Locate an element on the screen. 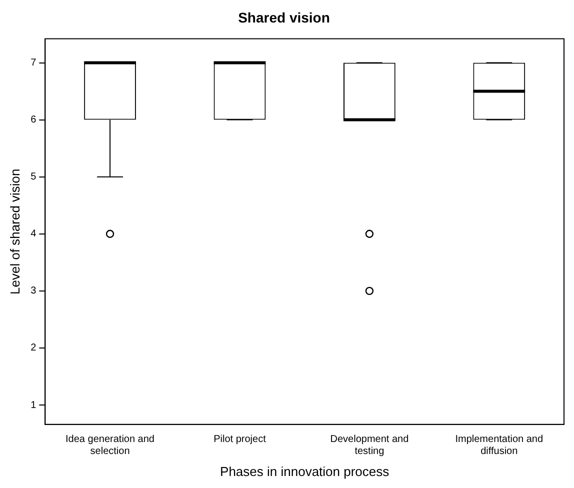 The width and height of the screenshot is (574, 488). x-tick-label: Idea generation and selection is located at coordinates (110, 446).